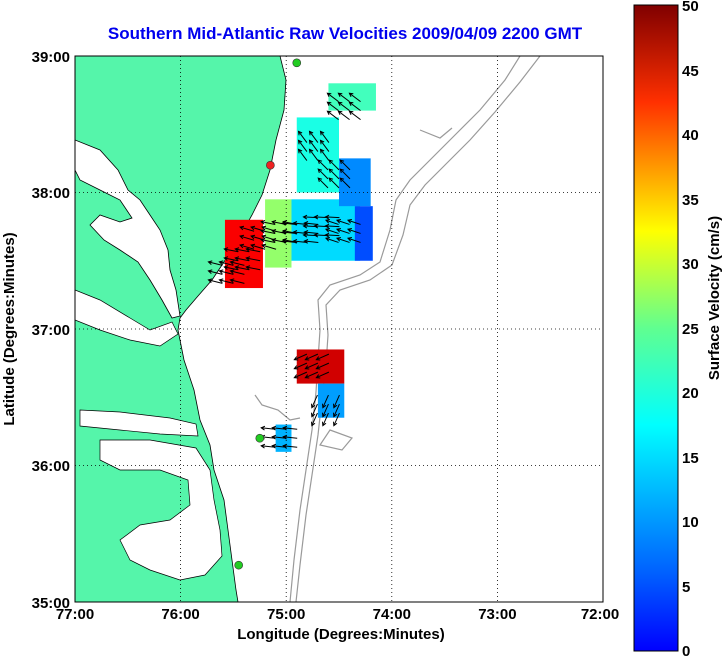 The image size is (724, 659). What do you see at coordinates (286, 614) in the screenshot?
I see `x-tick-label: 75:00` at bounding box center [286, 614].